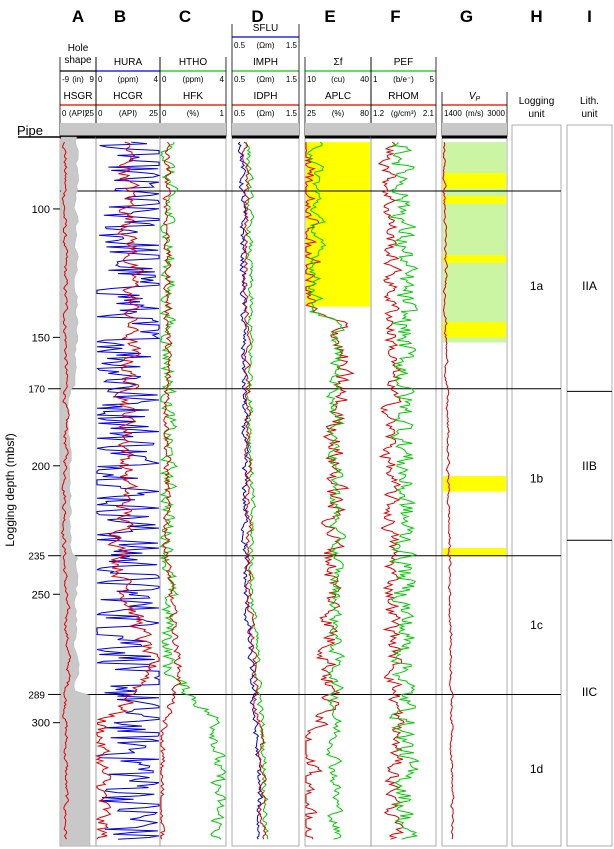 This screenshot has height=849, width=614. I want to click on header-min-idph: 0.5, so click(240, 113).